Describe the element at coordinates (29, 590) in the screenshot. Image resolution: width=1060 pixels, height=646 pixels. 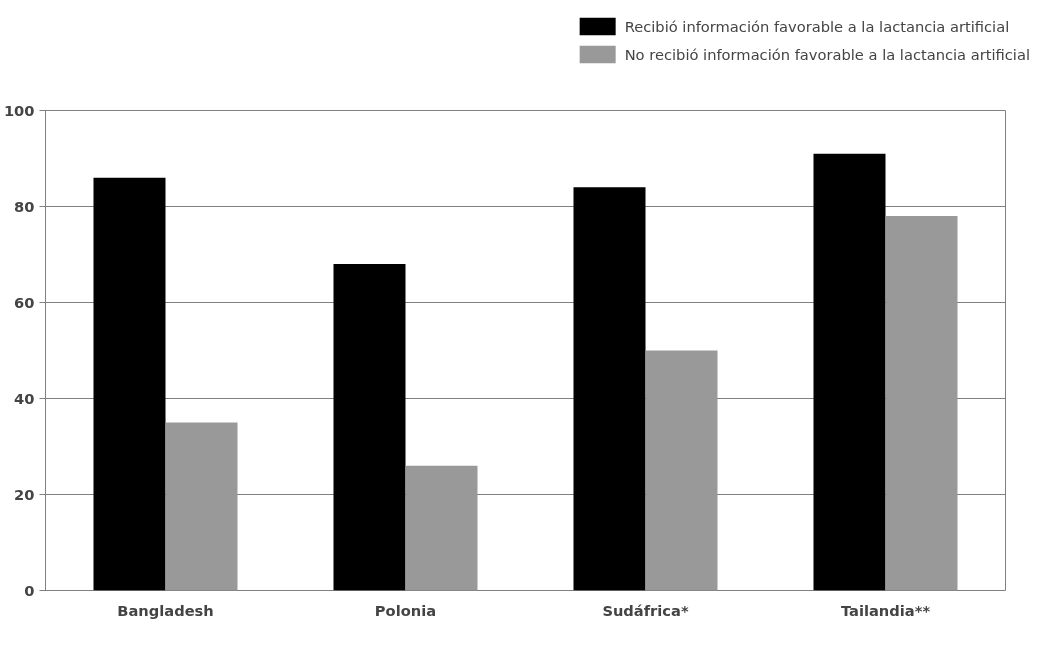
I see `y-tick-label: 0` at that location.